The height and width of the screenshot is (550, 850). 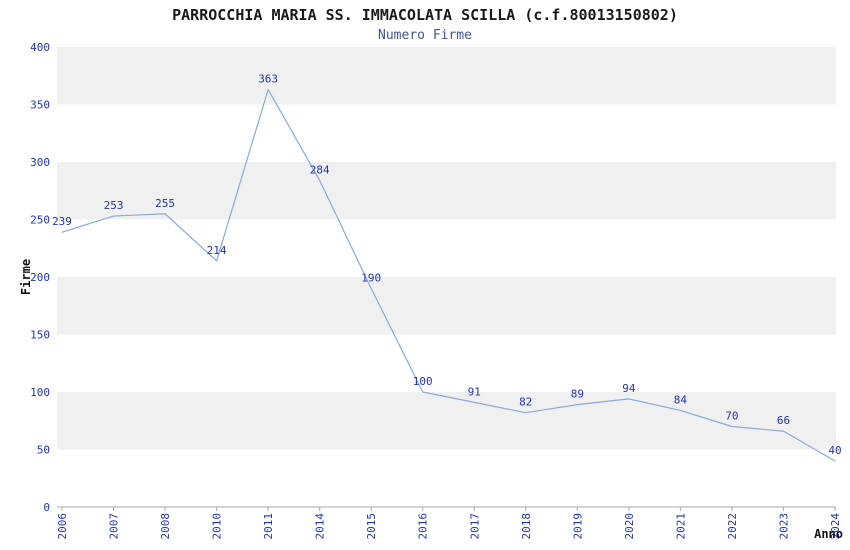 I want to click on data-point-label: 66, so click(x=783, y=420).